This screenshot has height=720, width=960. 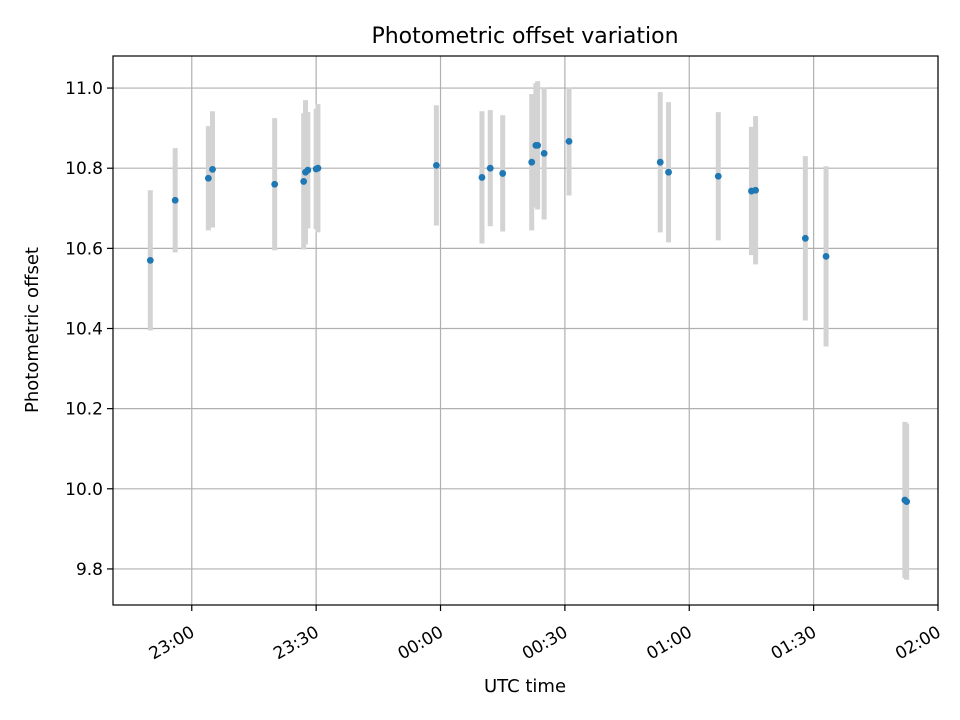 I want to click on y-tick-label: 11.0, so click(x=84, y=89).